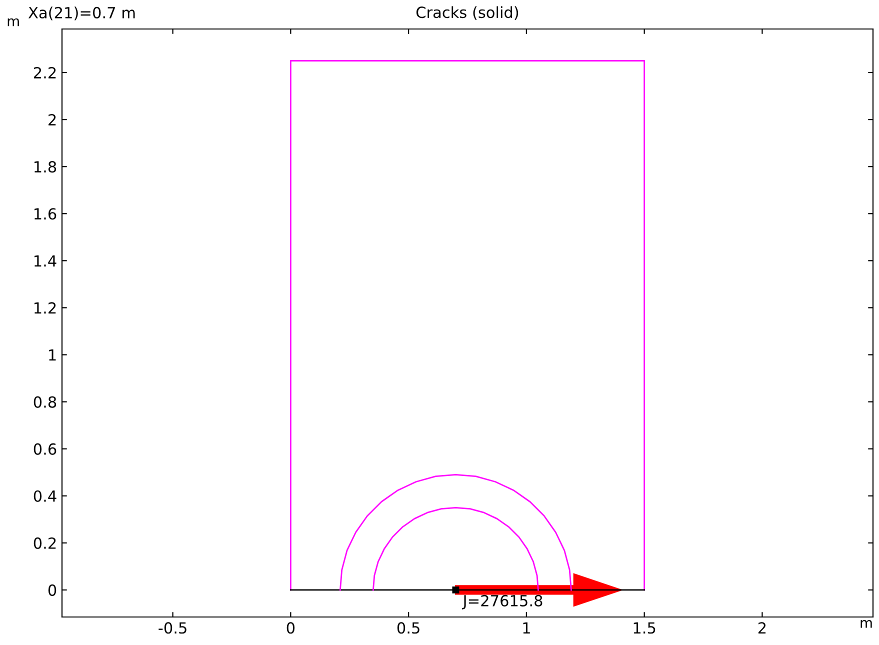 This screenshot has width=879, height=645. I want to click on y-tick-label: 2, so click(52, 120).